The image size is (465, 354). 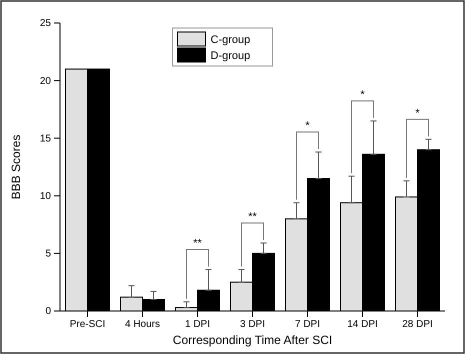 I want to click on legend-label: D-group, so click(x=230, y=56).